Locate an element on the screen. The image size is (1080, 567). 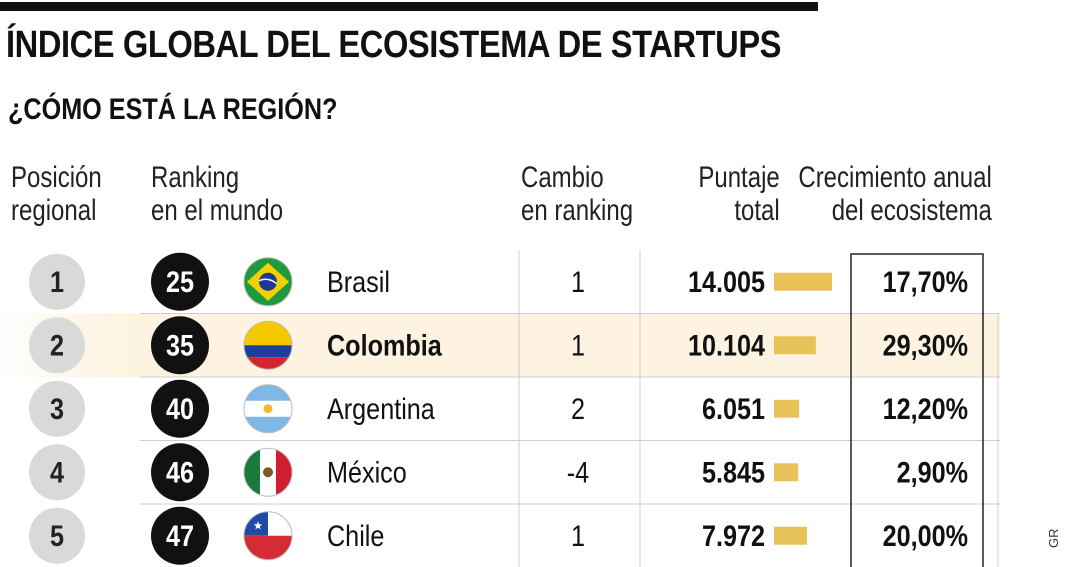
world-ranking-value: 35 is located at coordinates (180, 345).